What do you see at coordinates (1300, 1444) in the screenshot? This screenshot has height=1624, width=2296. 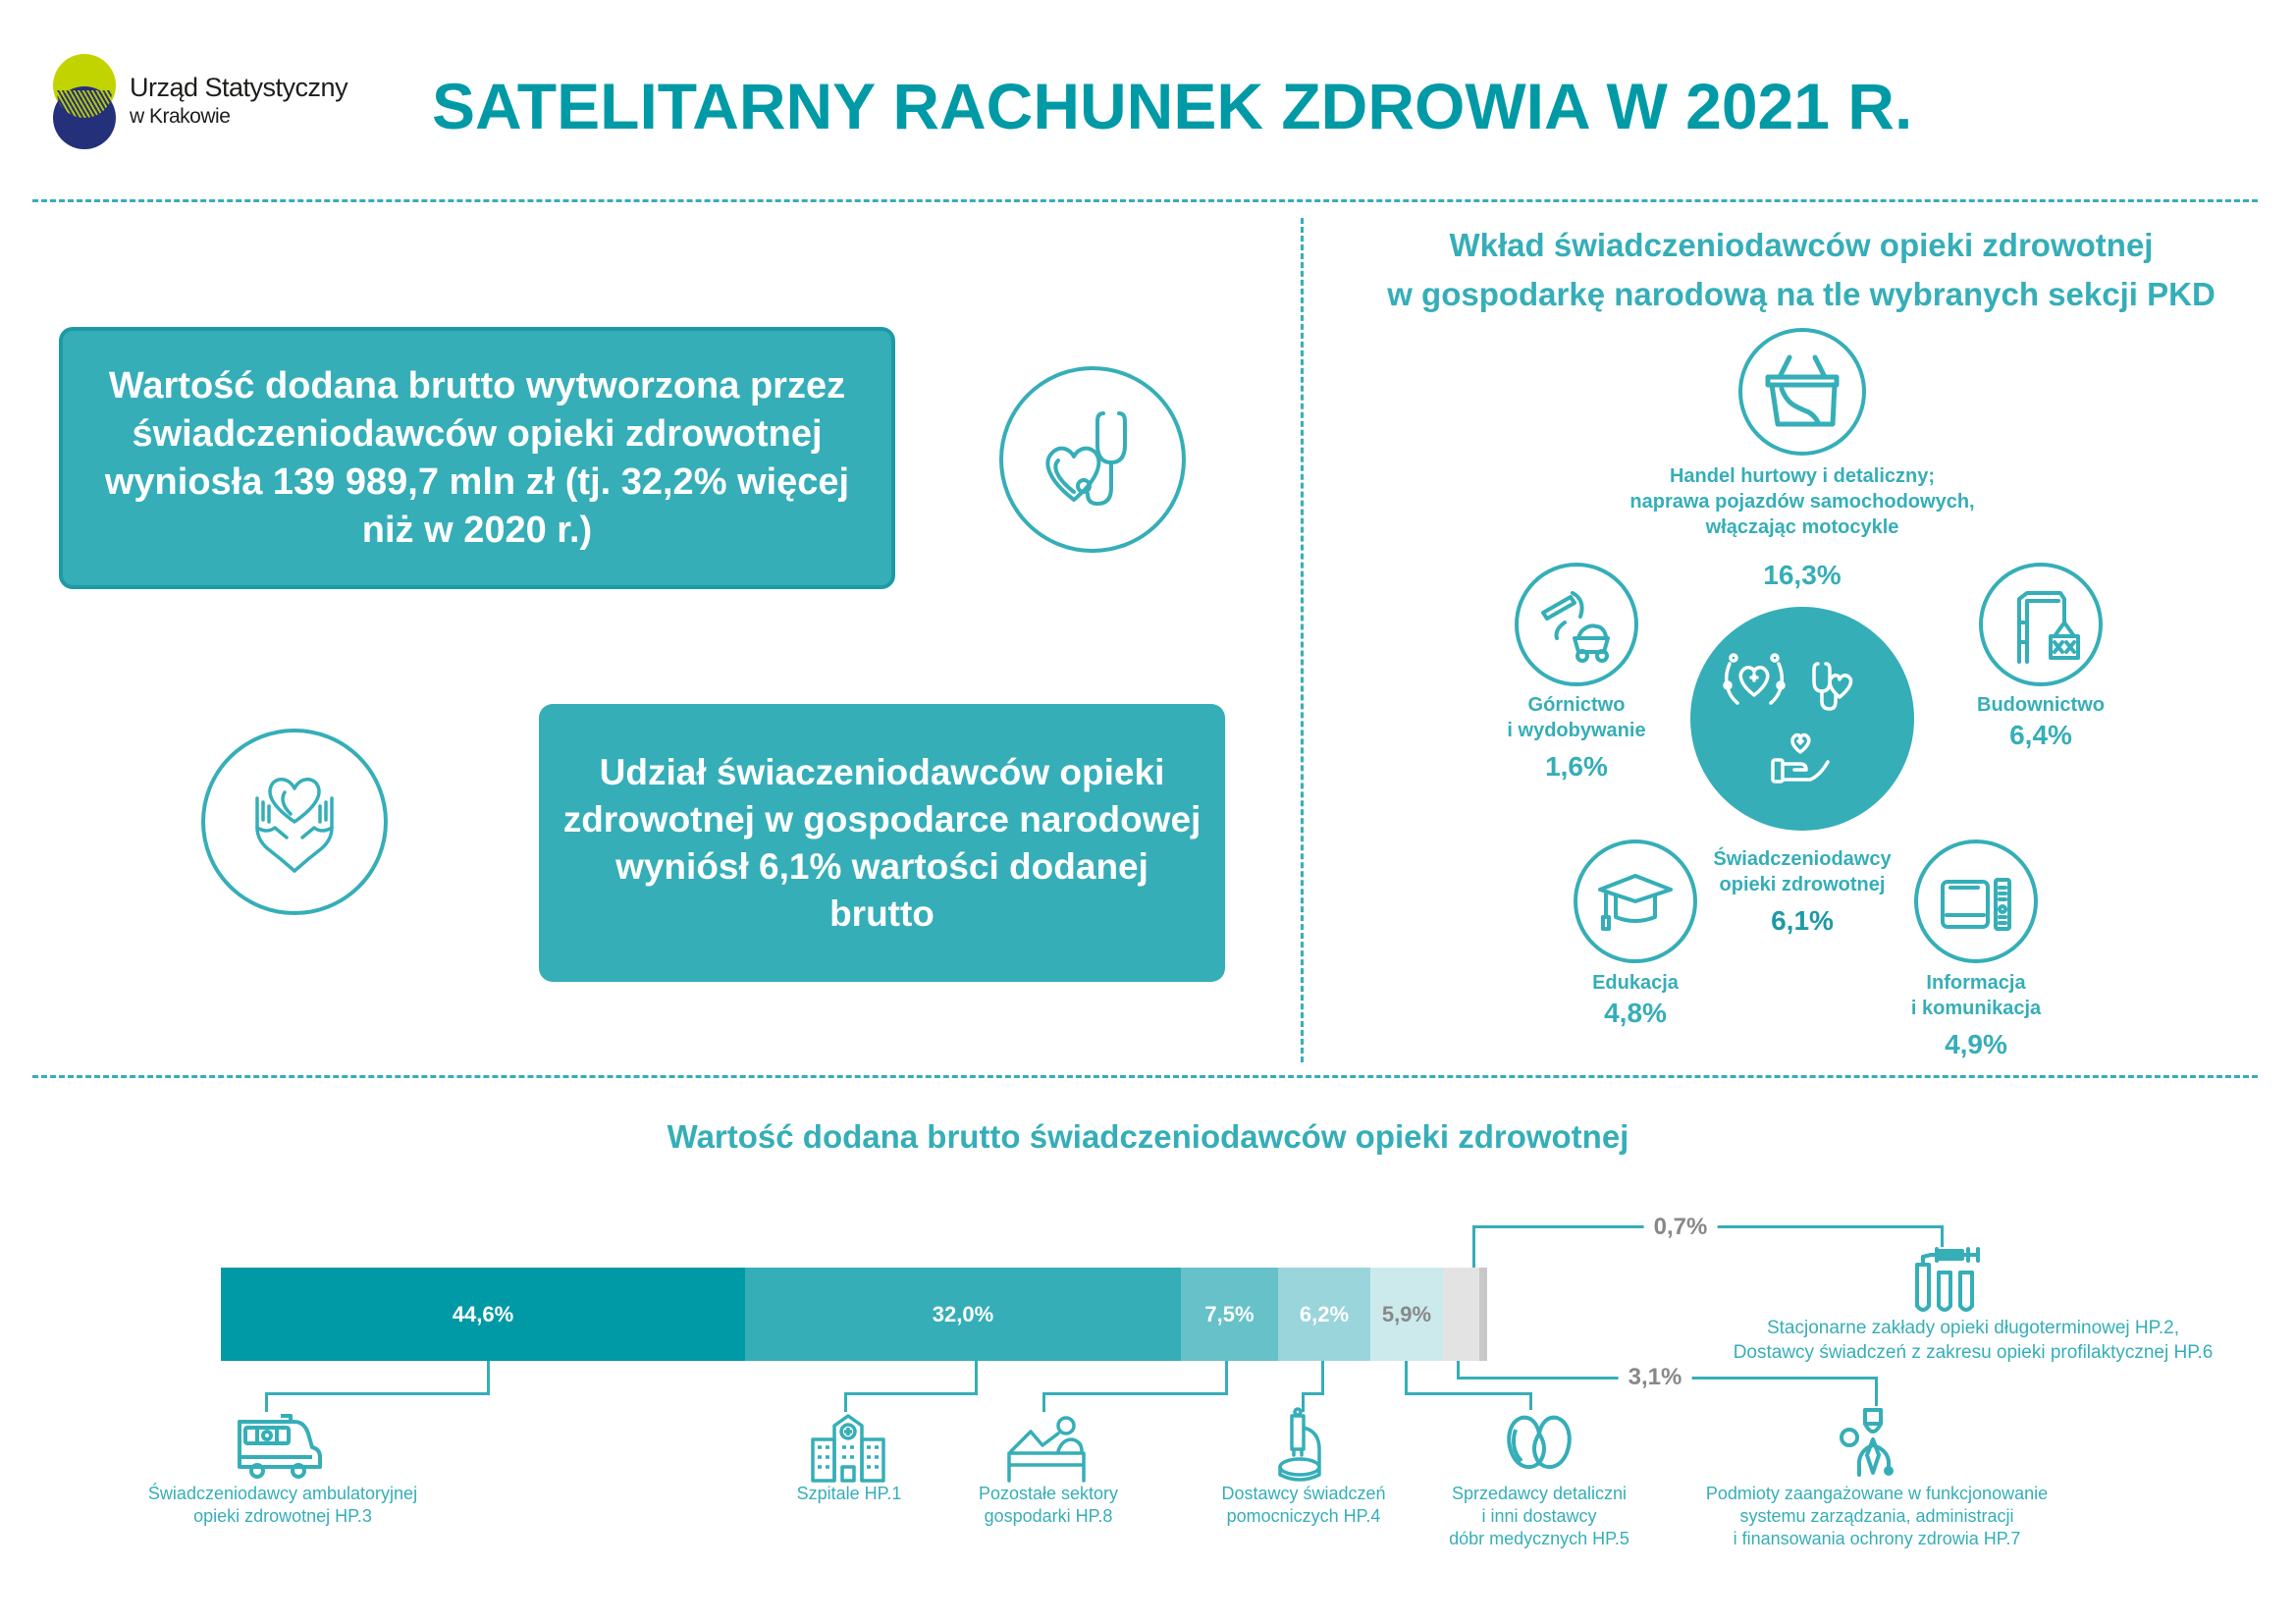 I see `microscope-icon` at bounding box center [1300, 1444].